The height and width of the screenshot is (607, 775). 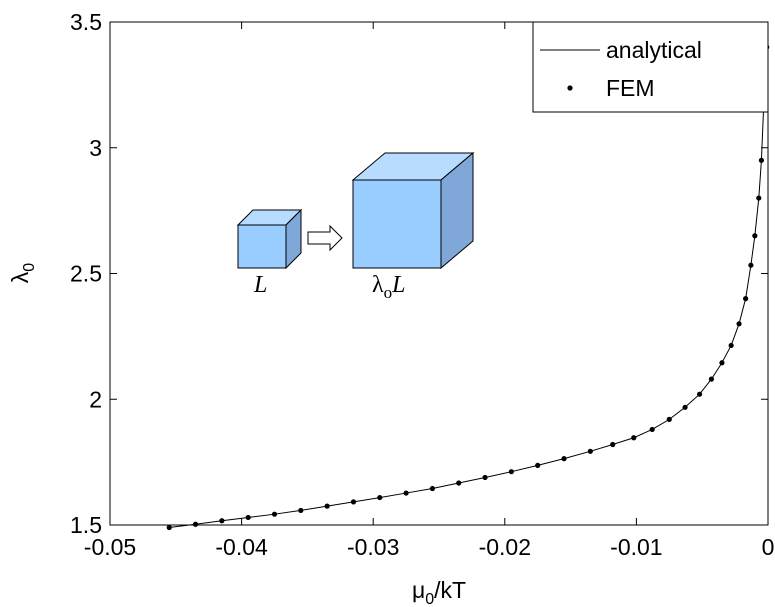 I want to click on x-tick-label: -0.01, so click(x=636, y=547).